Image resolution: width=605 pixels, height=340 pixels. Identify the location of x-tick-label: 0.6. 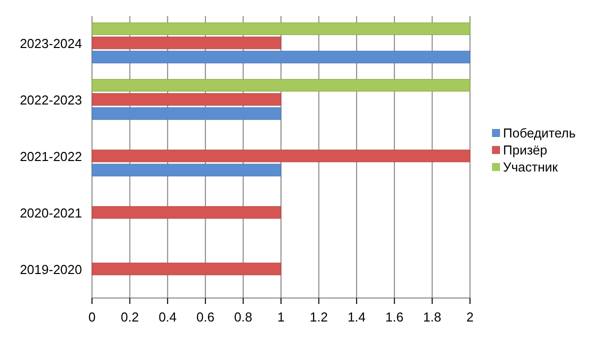
(205, 316).